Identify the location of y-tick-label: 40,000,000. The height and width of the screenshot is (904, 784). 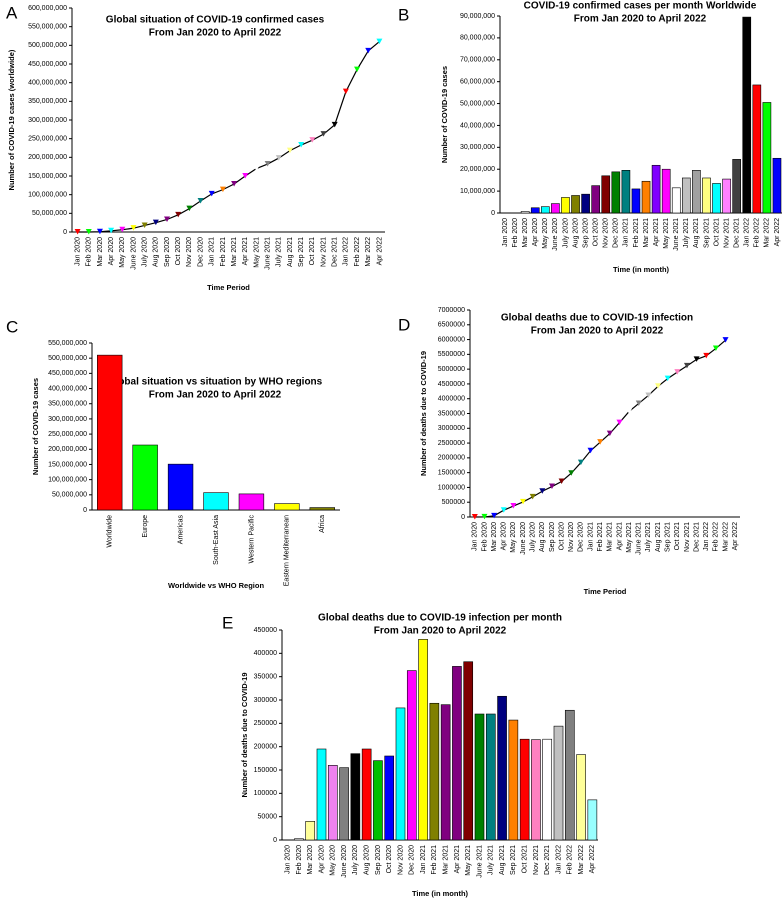
(477, 125).